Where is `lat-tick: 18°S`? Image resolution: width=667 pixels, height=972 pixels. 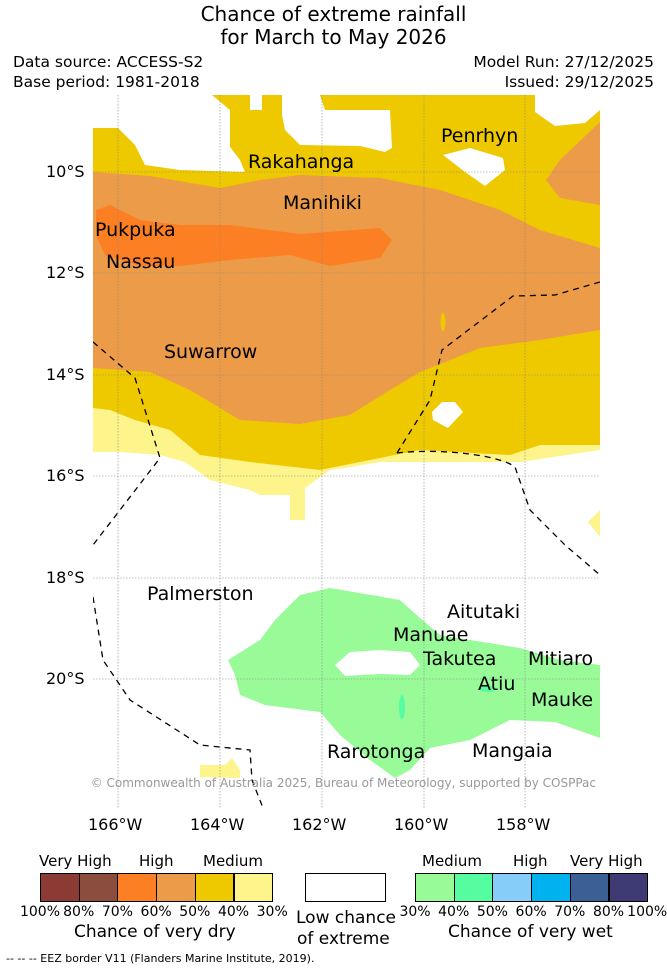 lat-tick: 18°S is located at coordinates (65, 577).